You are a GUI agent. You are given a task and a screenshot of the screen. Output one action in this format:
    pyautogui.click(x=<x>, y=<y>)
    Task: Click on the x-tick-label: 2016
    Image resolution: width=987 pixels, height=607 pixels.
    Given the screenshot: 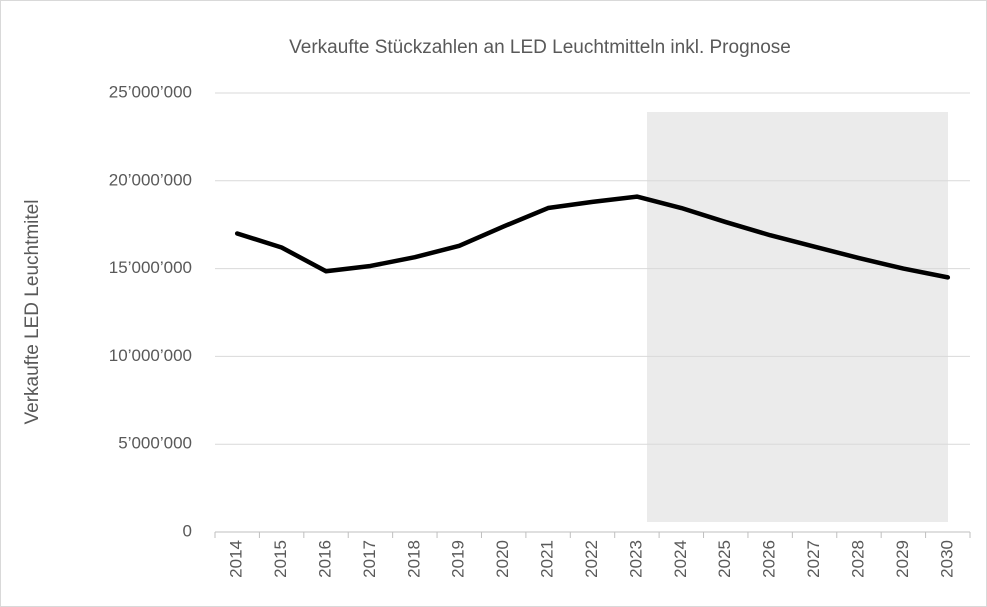 What is the action you would take?
    pyautogui.click(x=325, y=559)
    